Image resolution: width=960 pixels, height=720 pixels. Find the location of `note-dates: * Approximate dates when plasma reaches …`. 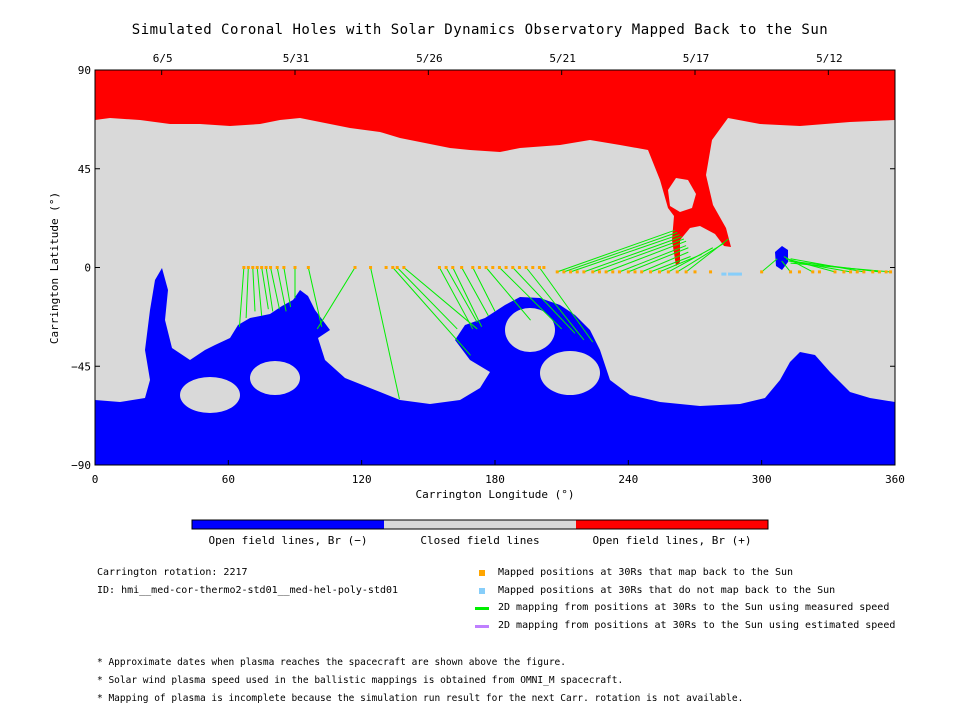

note-dates: * Approximate dates when plasma reaches … is located at coordinates (331, 662).